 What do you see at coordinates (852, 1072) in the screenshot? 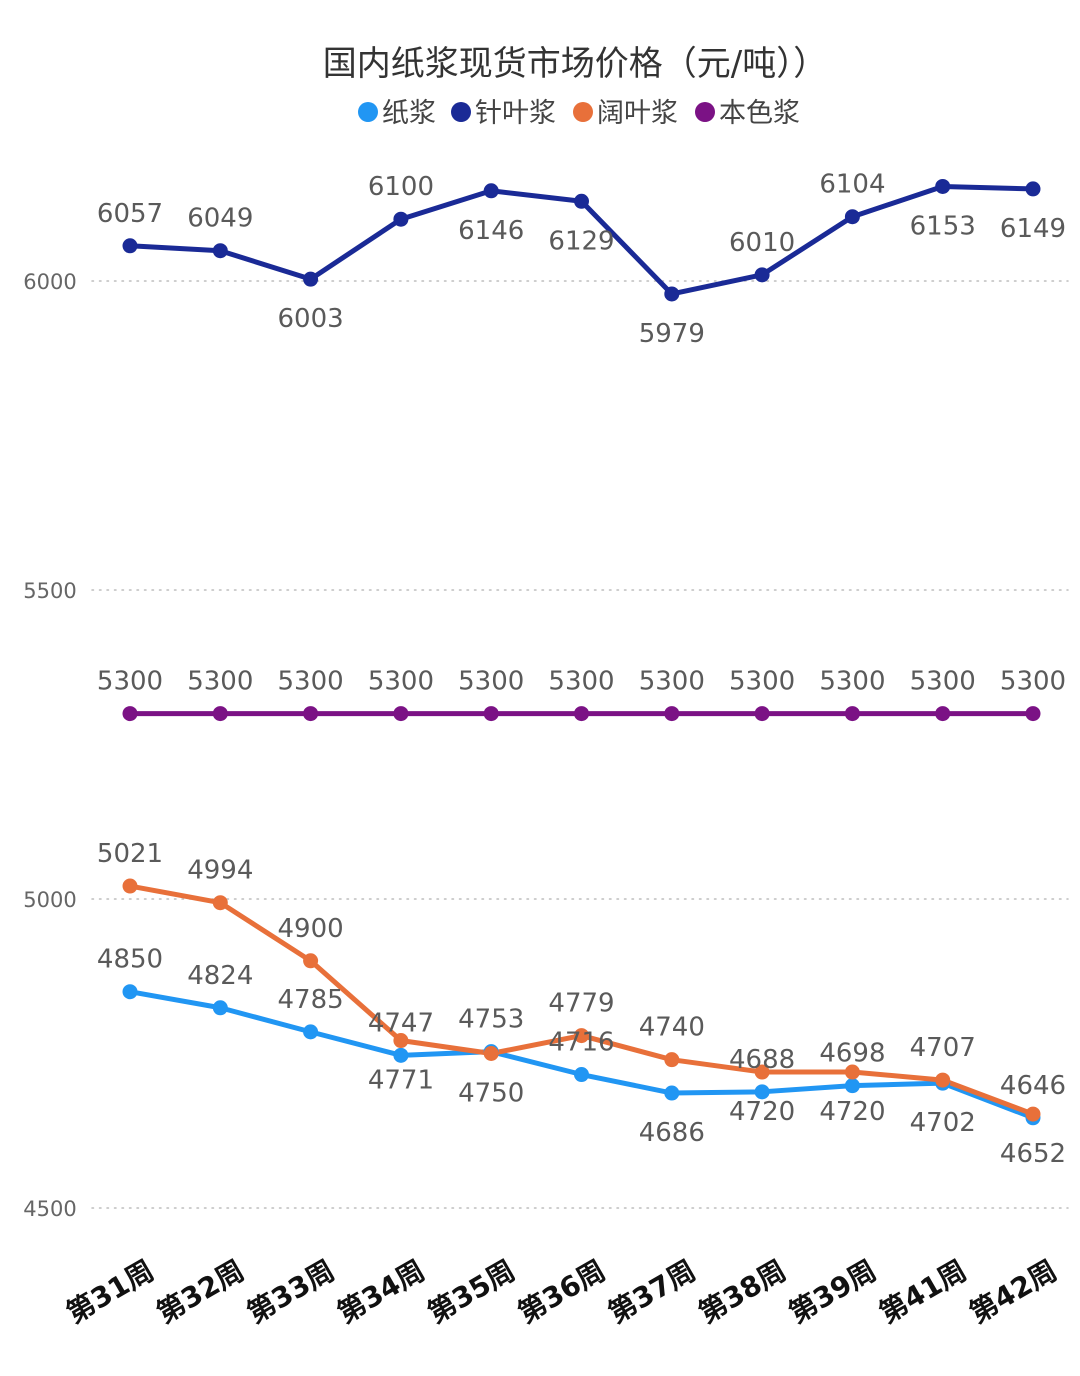
I see `point-阔叶浆-第39周` at bounding box center [852, 1072].